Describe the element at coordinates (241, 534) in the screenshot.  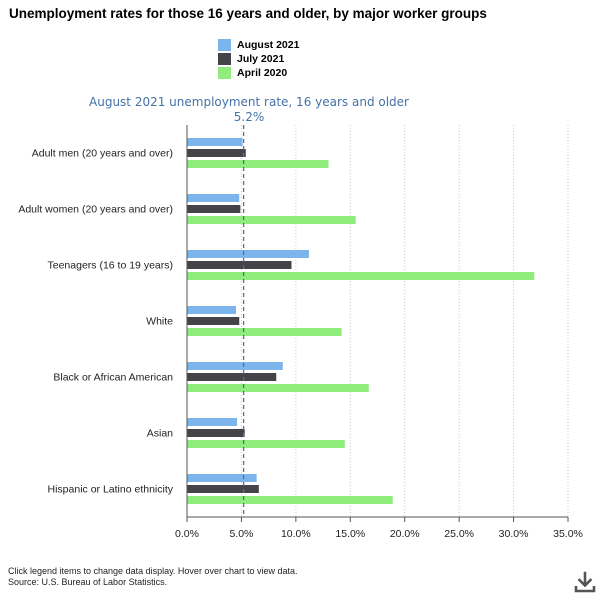
I see `x-tick-label: 5.0%` at that location.